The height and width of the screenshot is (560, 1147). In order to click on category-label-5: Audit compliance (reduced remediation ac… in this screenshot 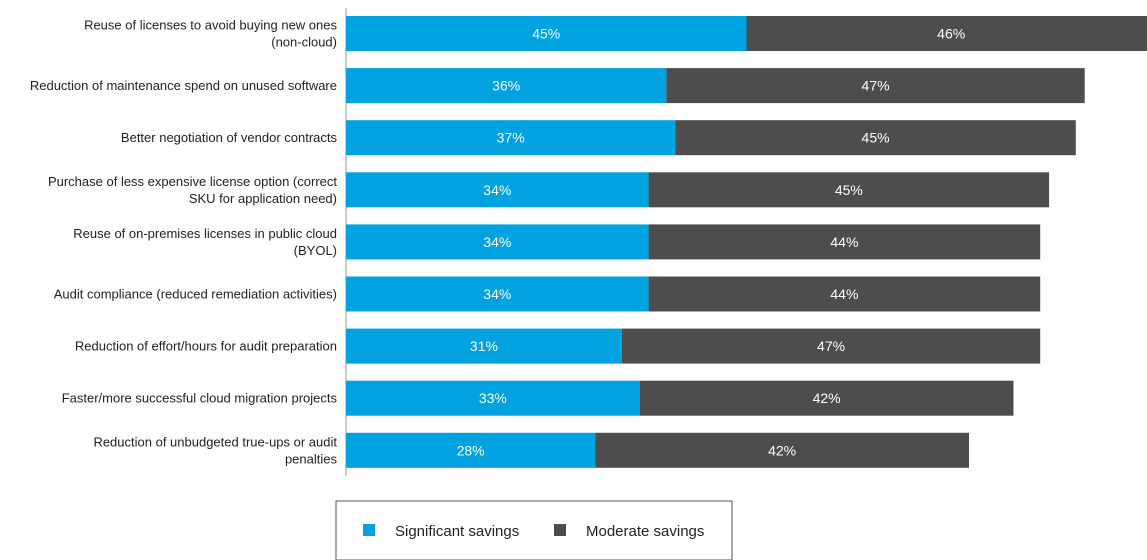, I will do `click(195, 294)`.